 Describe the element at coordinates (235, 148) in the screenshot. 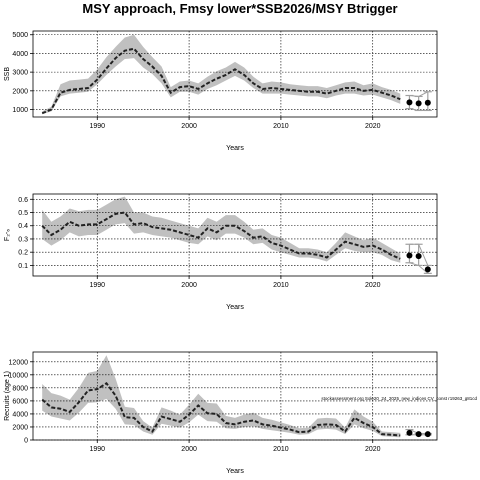

I see `ssb-x-axis-label: Years` at that location.